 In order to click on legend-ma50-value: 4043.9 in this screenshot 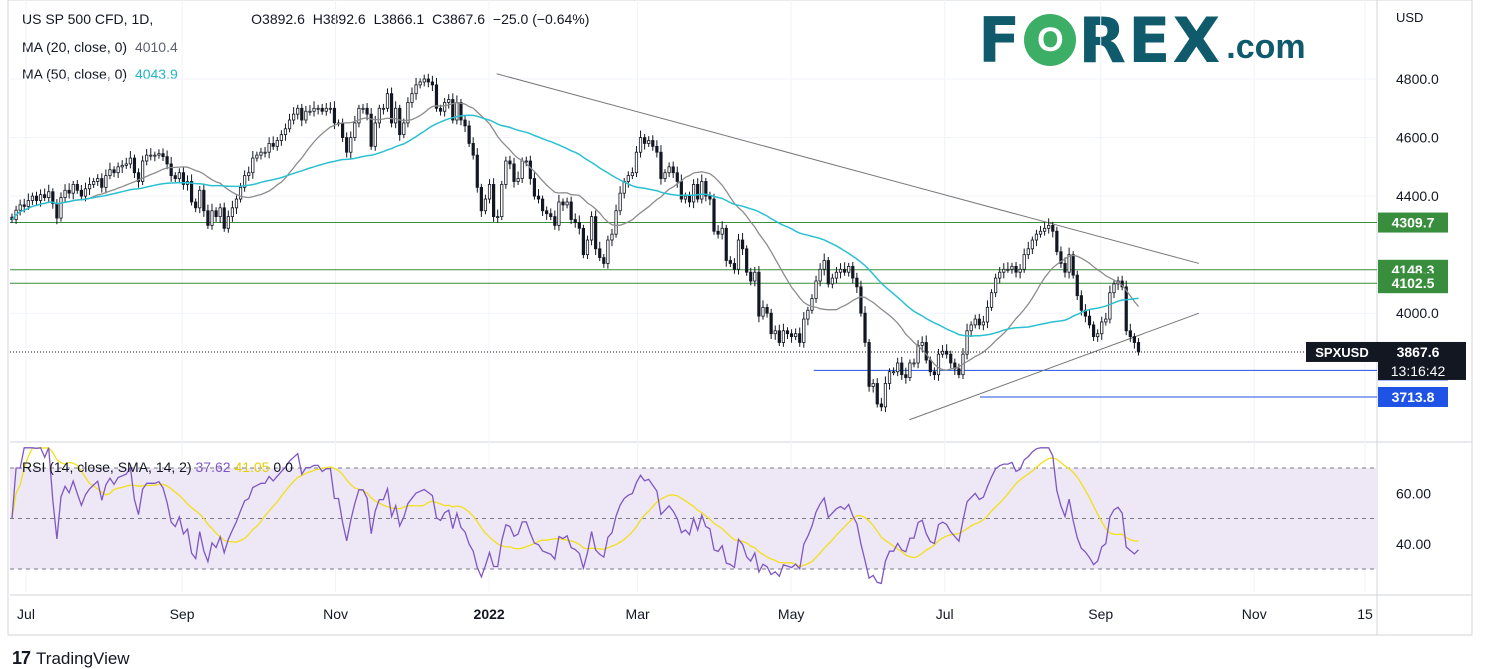, I will do `click(156, 74)`.